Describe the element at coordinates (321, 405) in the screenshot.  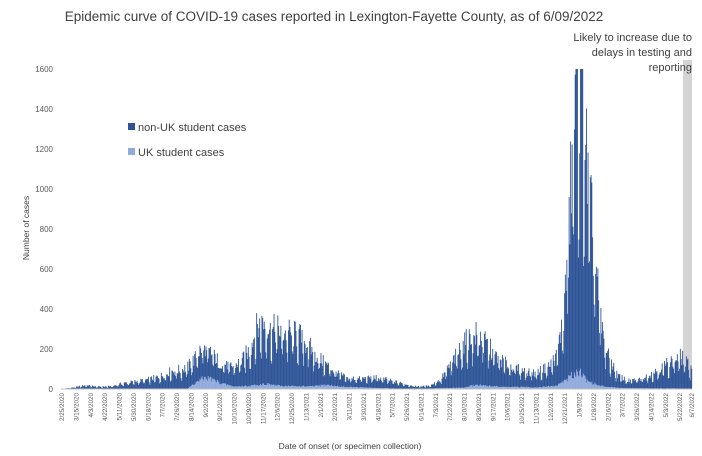
I see `x-tick-label: 2/1/2021` at that location.